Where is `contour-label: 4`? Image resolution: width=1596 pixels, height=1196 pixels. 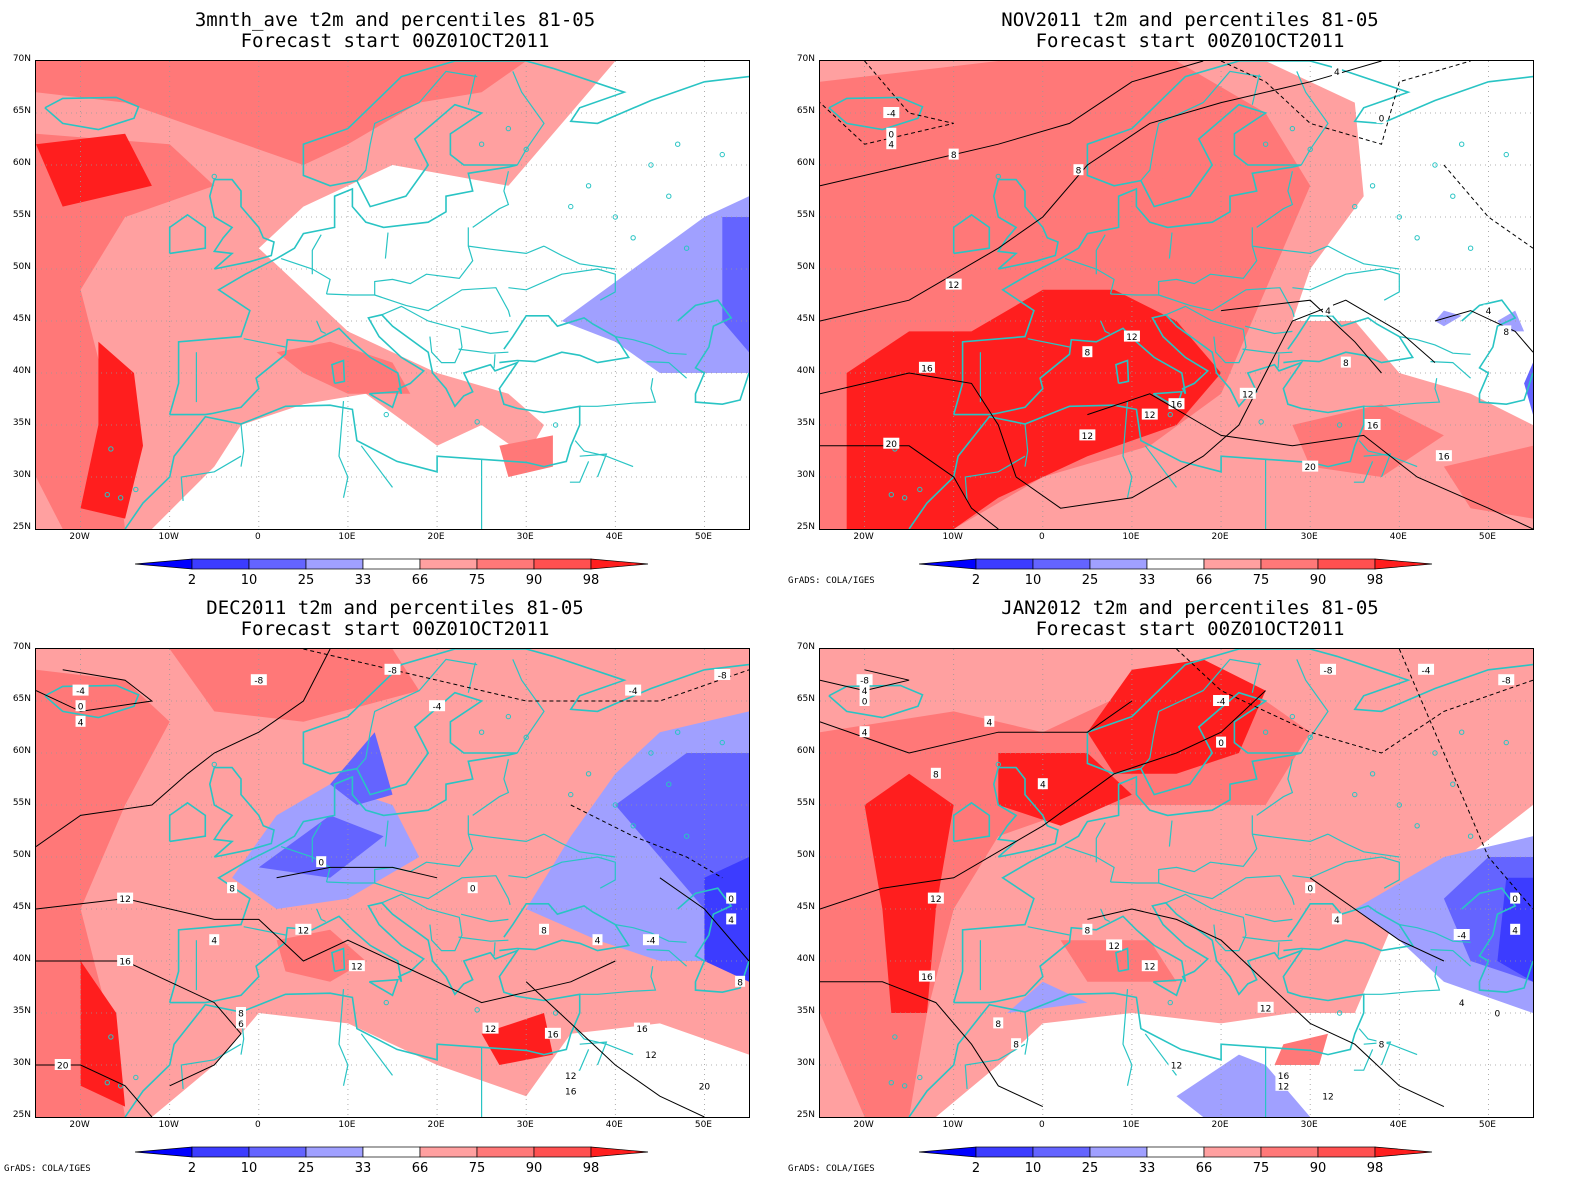
contour-label: 4 is located at coordinates (864, 690).